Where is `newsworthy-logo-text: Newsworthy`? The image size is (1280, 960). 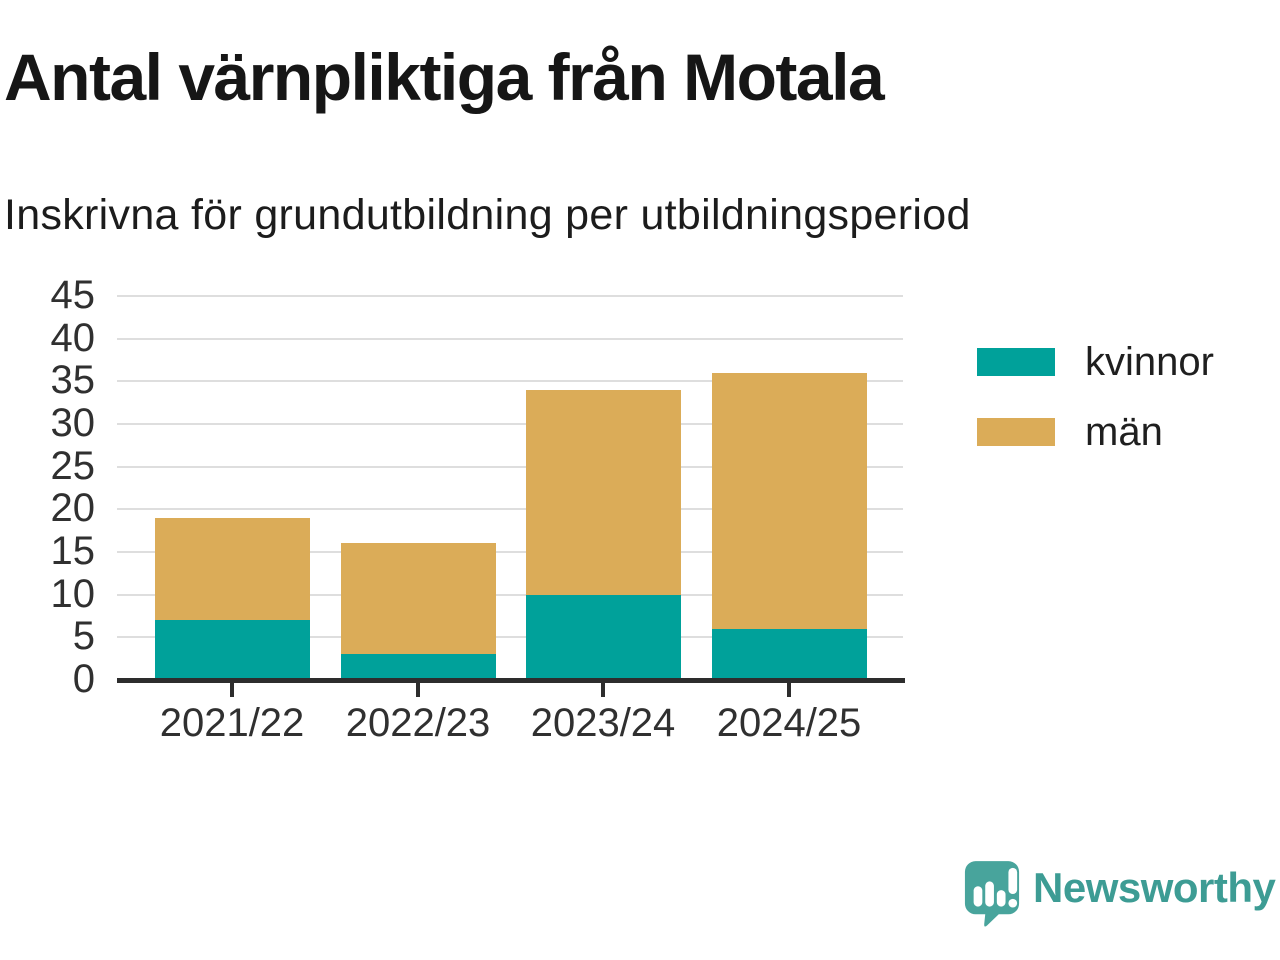 newsworthy-logo-text: Newsworthy is located at coordinates (1154, 887).